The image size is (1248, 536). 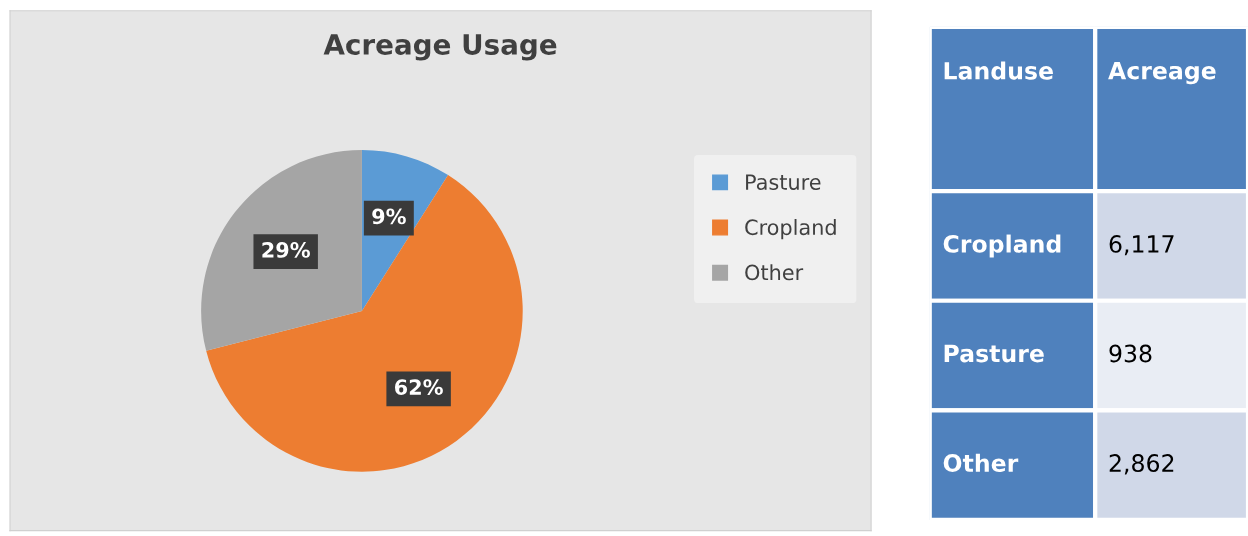 What do you see at coordinates (286, 250) in the screenshot?
I see `data-label: 29%` at bounding box center [286, 250].